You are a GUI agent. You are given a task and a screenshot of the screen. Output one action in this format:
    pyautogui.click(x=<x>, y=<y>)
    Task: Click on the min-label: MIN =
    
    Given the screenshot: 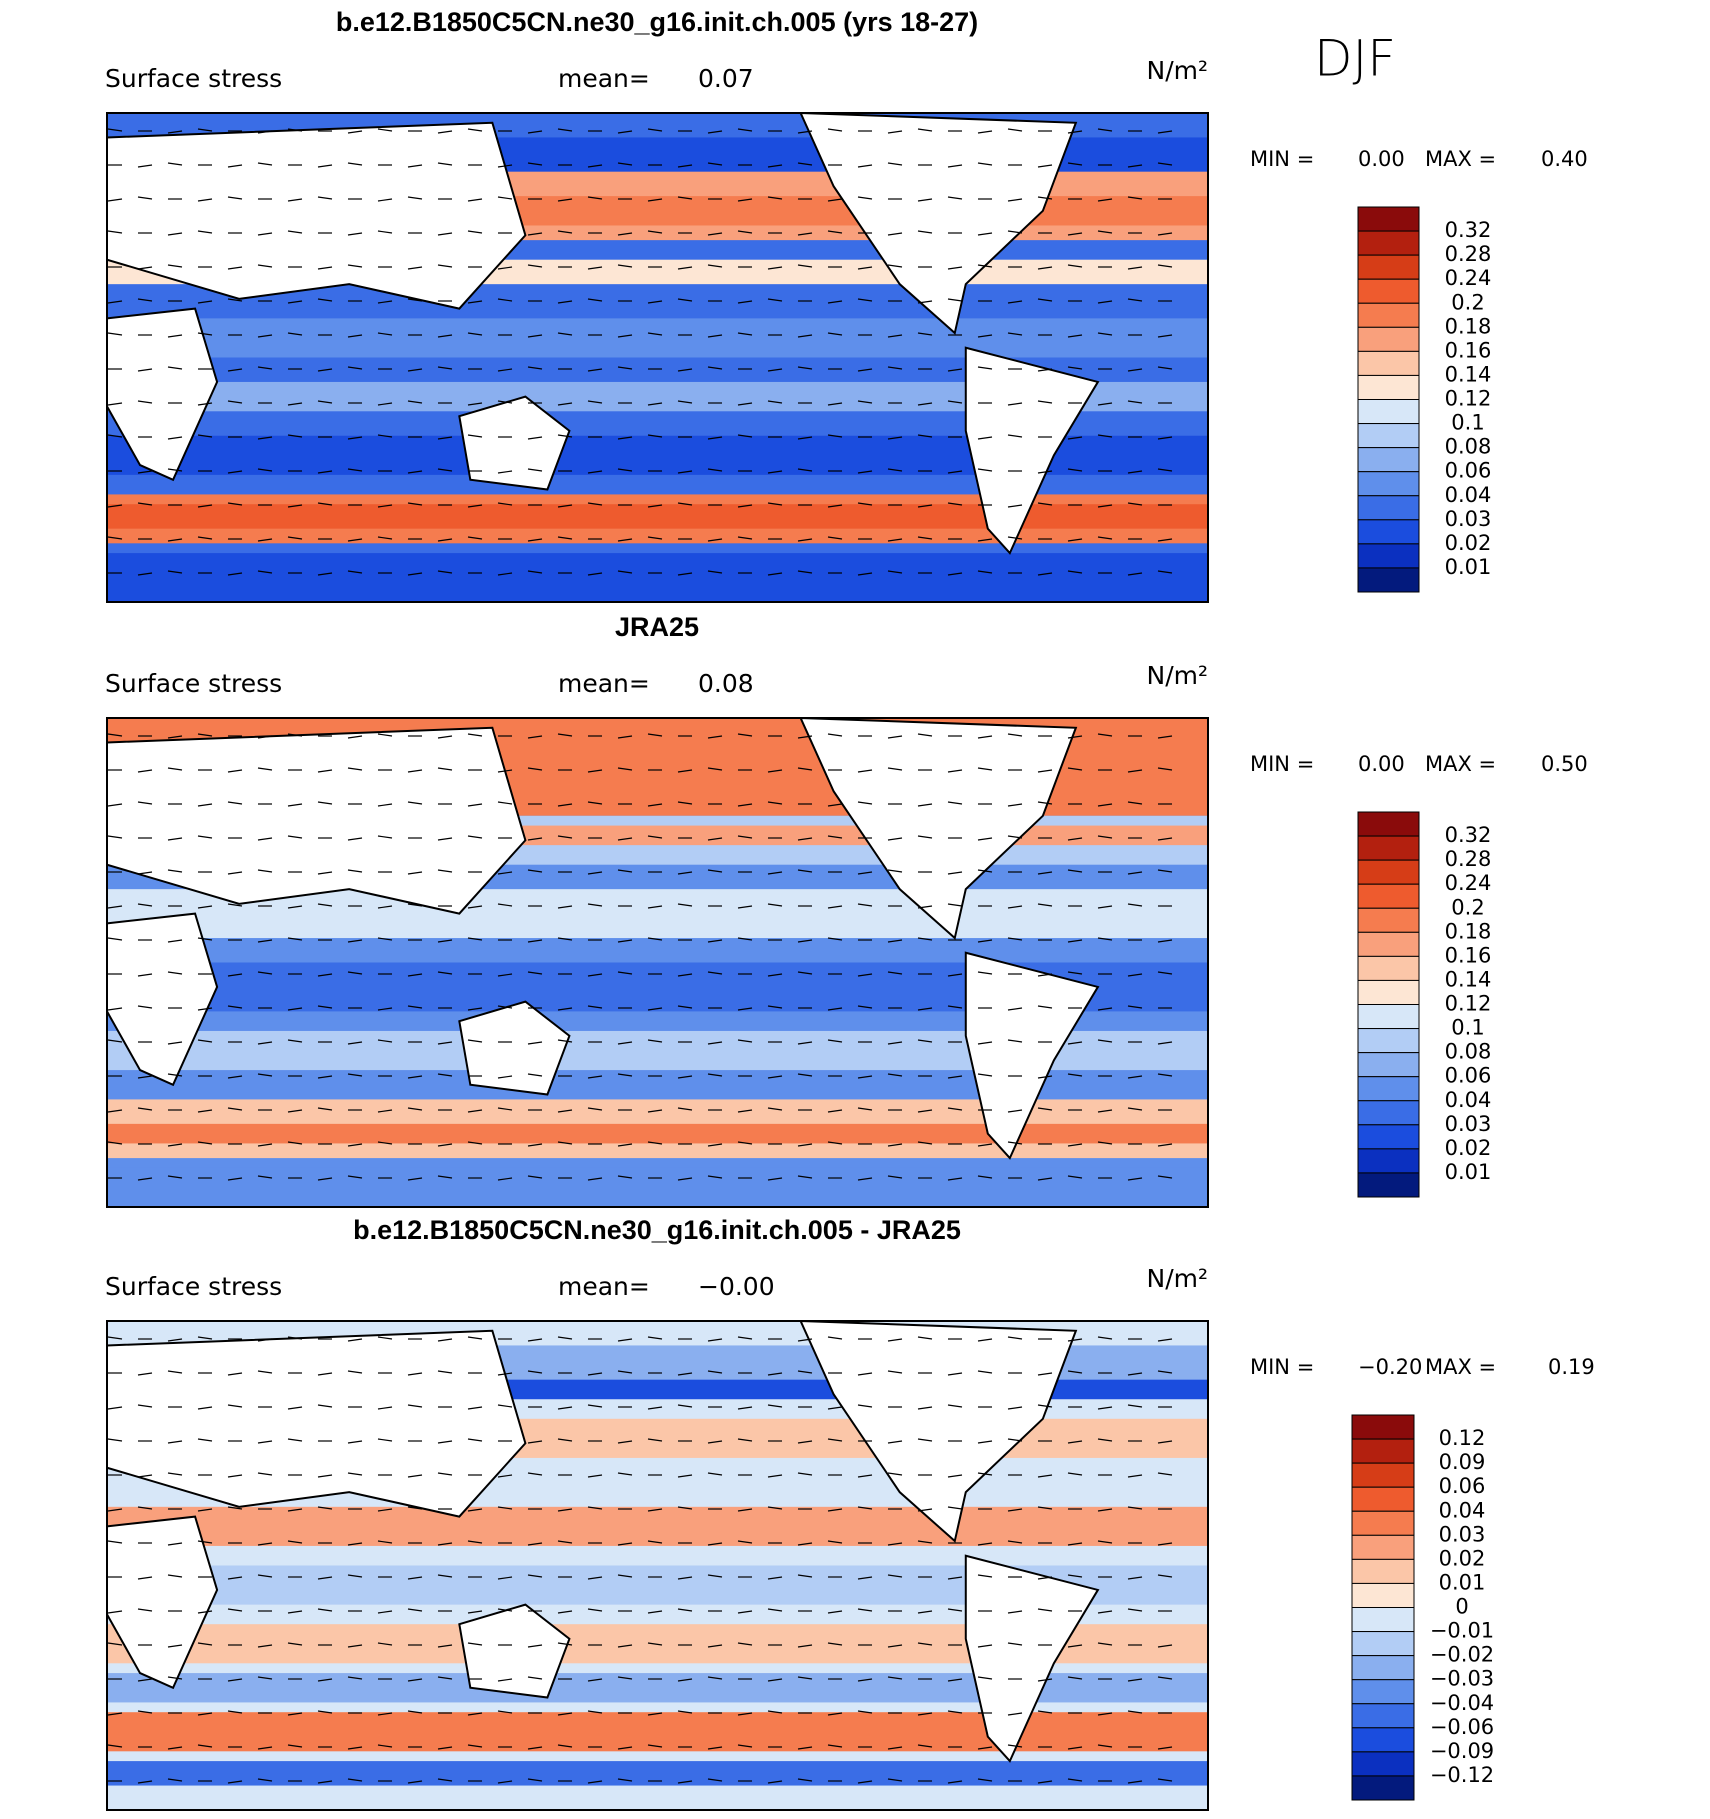 What is the action you would take?
    pyautogui.click(x=1282, y=159)
    